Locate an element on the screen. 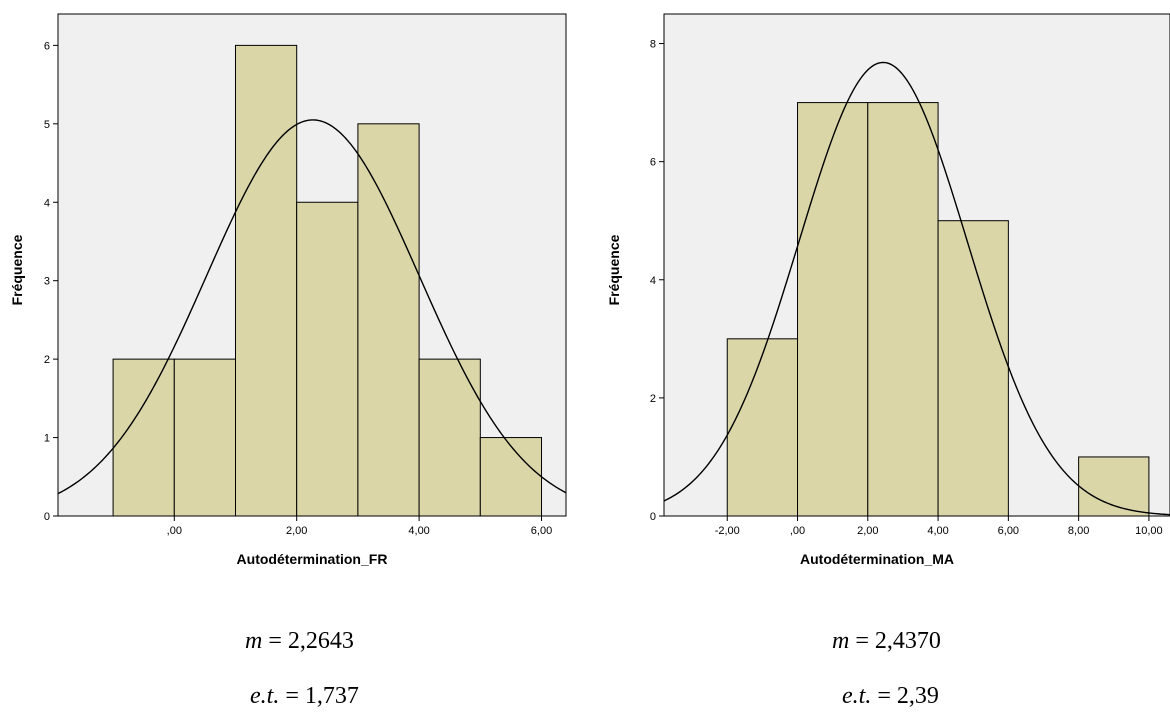 The height and width of the screenshot is (715, 1170). x-tick-label-ma-1: ,00 is located at coordinates (797, 531).